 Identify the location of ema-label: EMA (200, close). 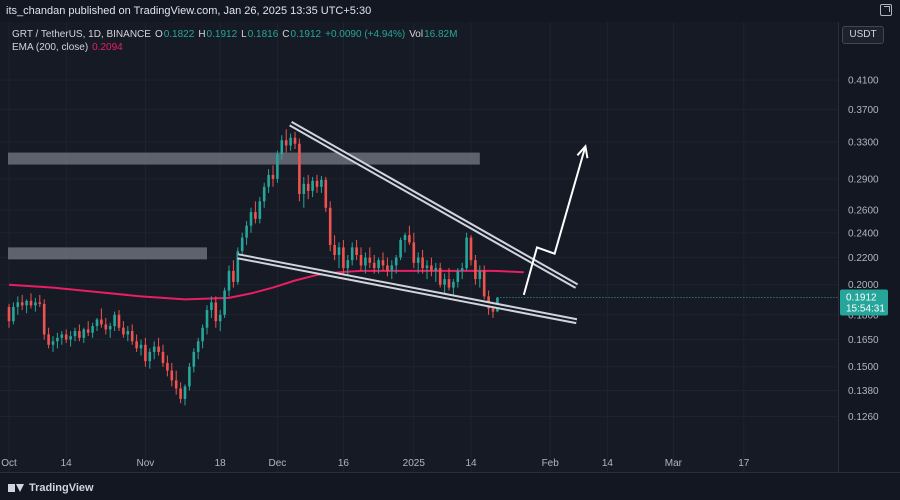
(50, 47).